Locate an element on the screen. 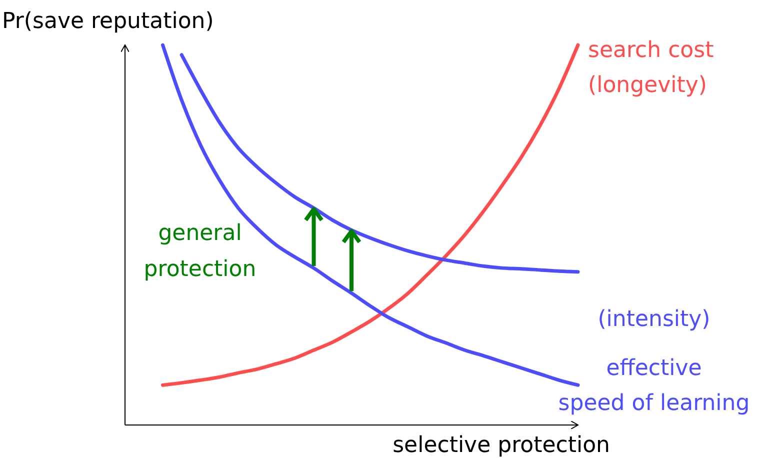 This screenshot has width=759, height=458. series-label: search cost (longevity) is located at coordinates (651, 68).